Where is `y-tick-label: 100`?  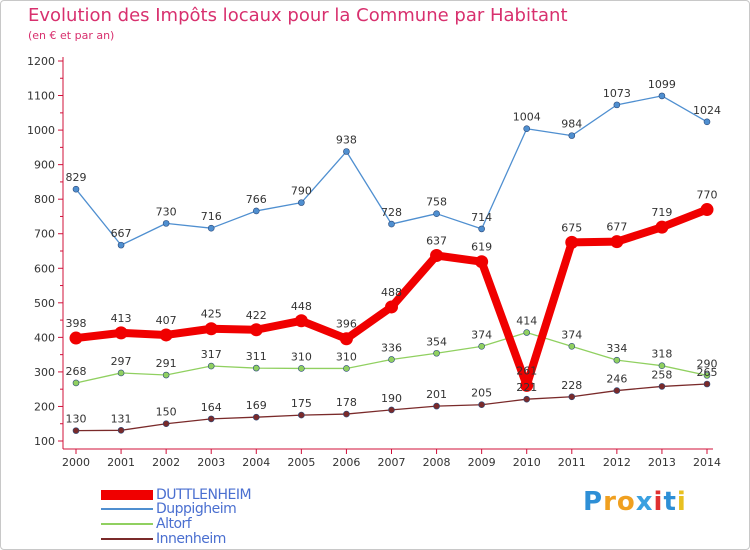 y-tick-label: 100 is located at coordinates (44, 441).